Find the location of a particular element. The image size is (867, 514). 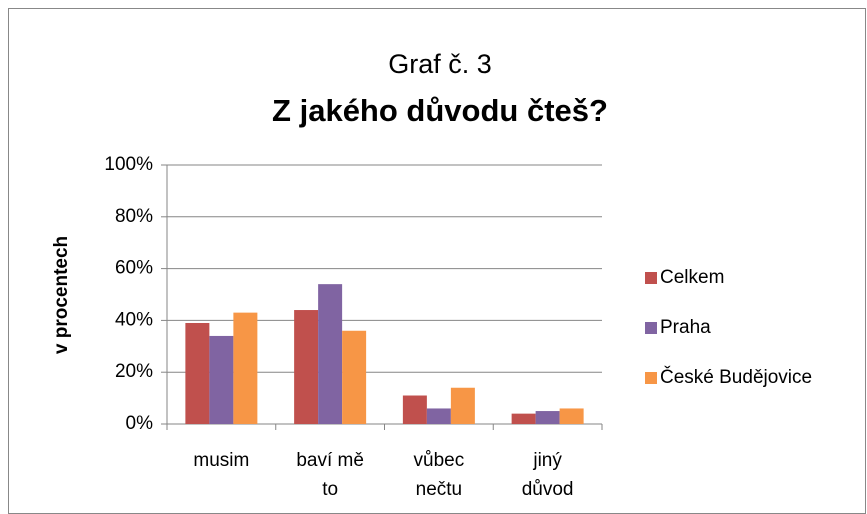

legend-label: České Budějovice is located at coordinates (736, 377).